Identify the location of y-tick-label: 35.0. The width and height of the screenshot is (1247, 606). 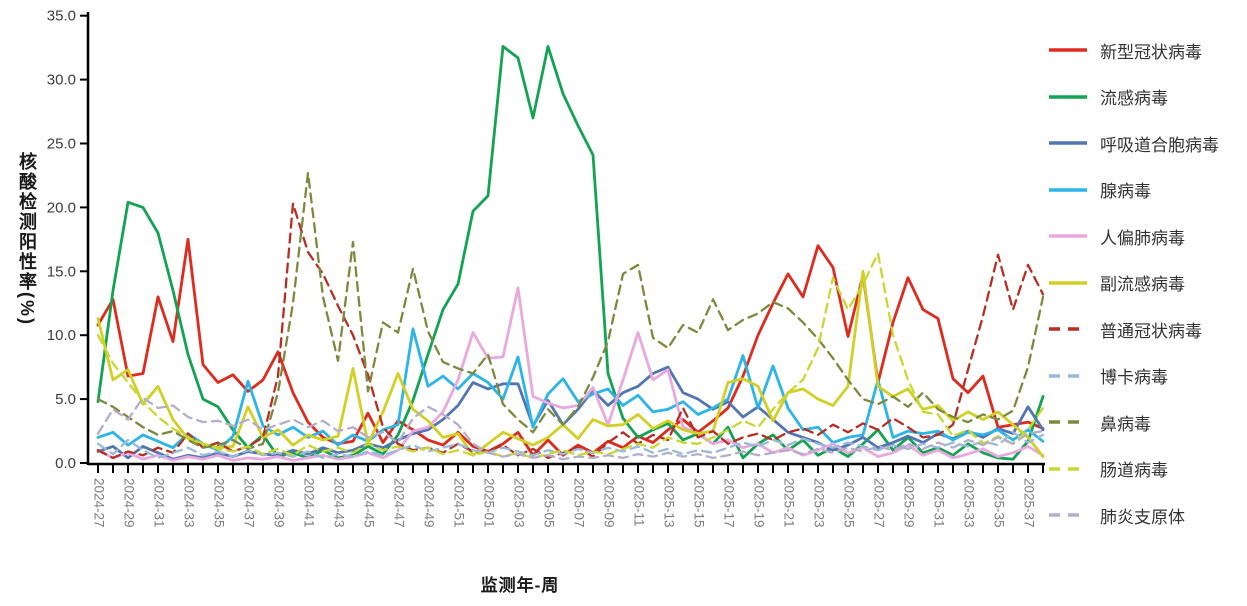
(61, 16).